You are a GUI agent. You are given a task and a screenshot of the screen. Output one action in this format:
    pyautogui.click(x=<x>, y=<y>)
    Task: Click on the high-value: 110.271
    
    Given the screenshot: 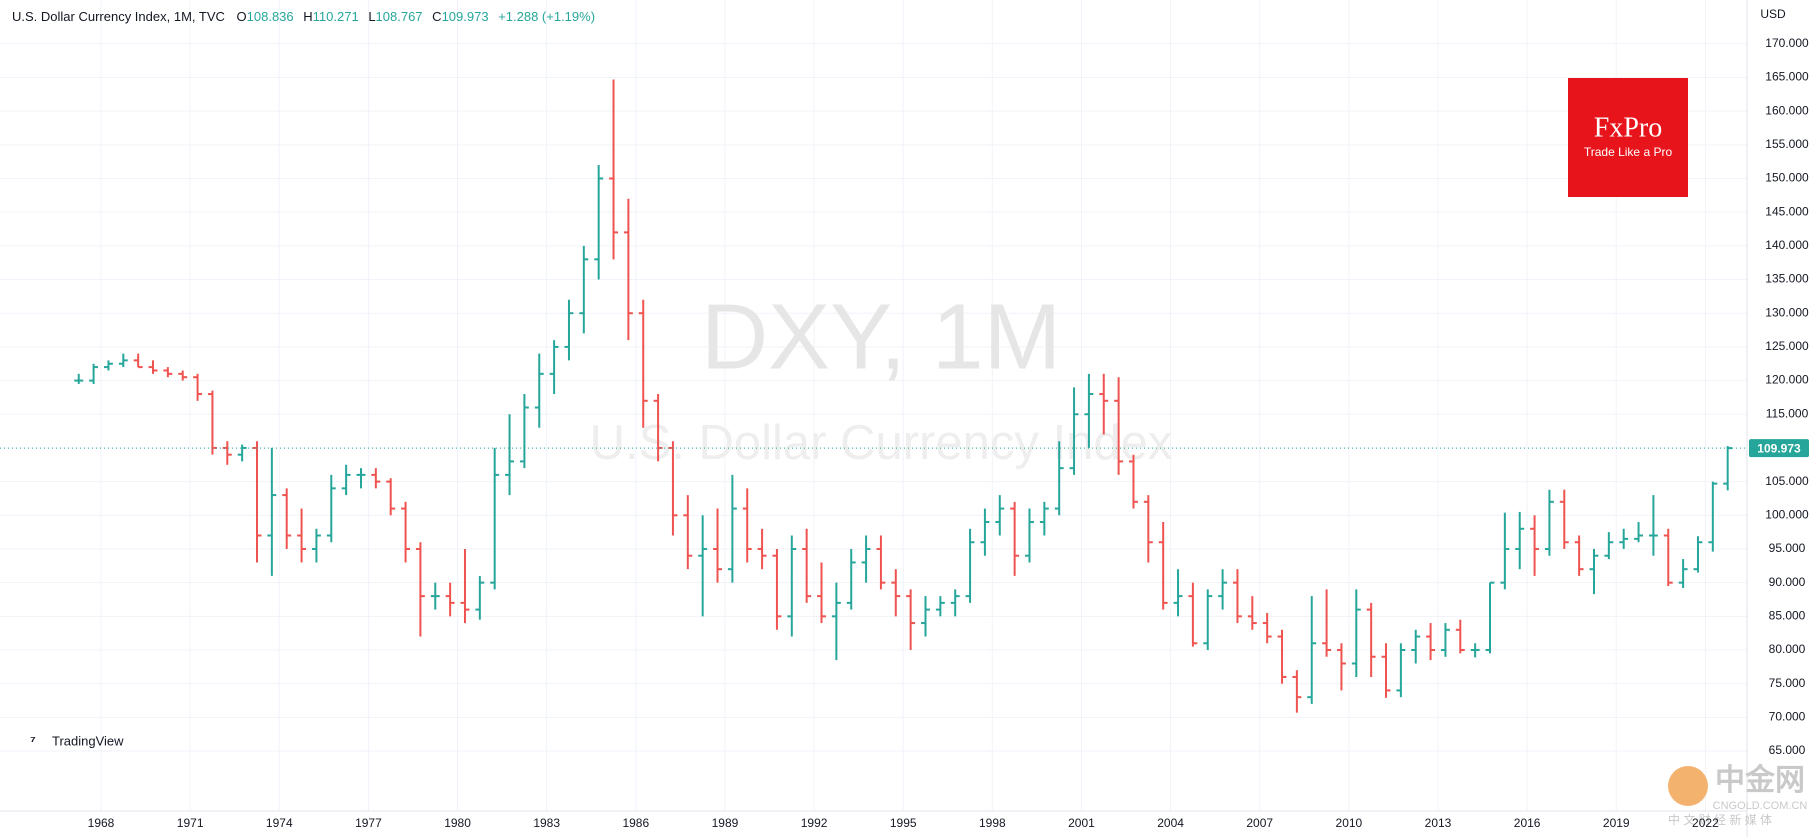 What is the action you would take?
    pyautogui.click(x=335, y=16)
    